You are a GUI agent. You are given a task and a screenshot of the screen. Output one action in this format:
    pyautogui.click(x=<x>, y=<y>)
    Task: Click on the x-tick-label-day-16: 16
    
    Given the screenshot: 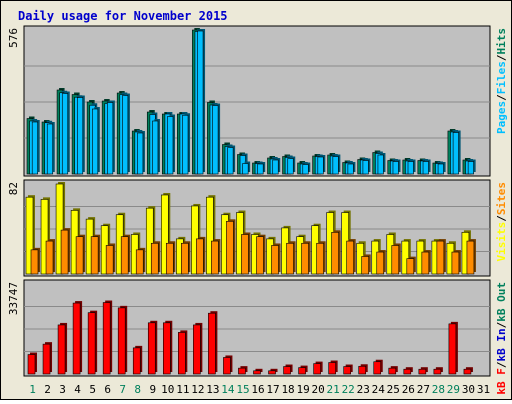 What is the action you would take?
    pyautogui.click(x=257, y=389)
    